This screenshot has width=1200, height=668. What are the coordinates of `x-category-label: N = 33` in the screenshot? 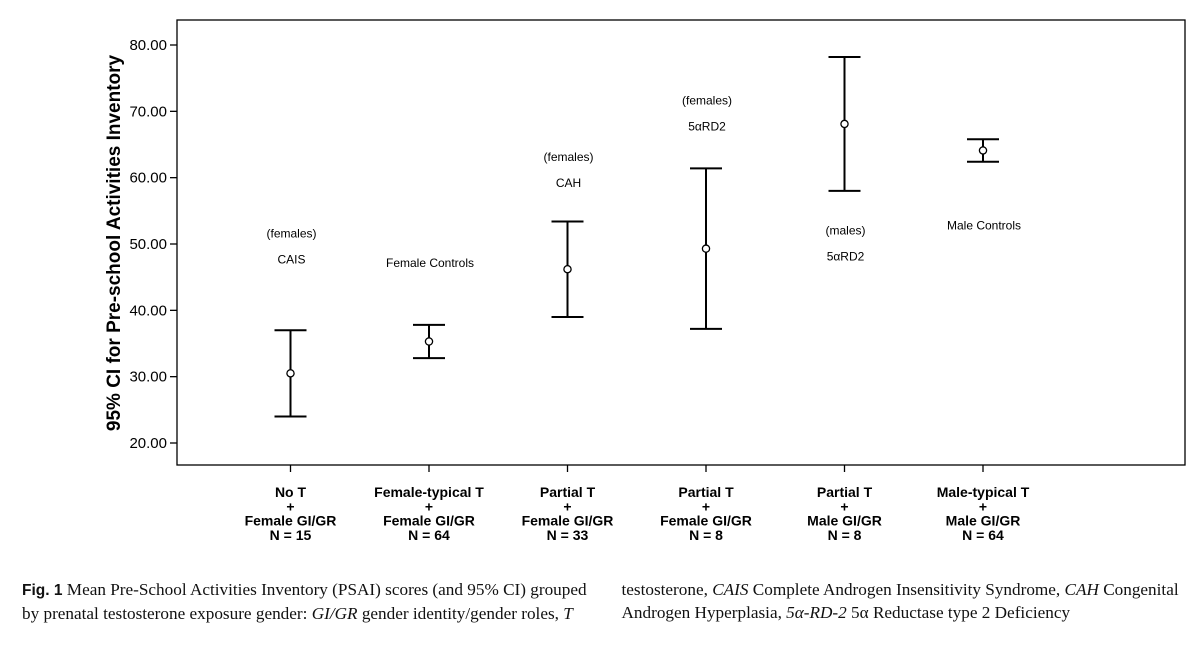 It's located at (568, 535).